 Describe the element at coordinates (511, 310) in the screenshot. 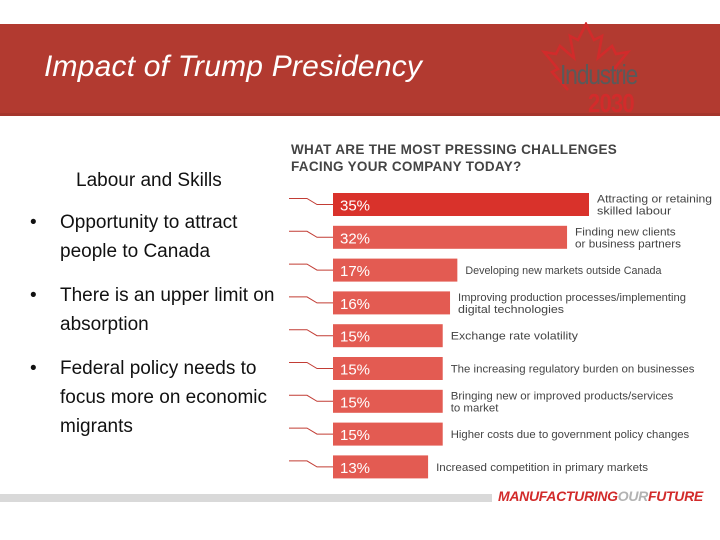

I see `category-label: digital technologies` at that location.